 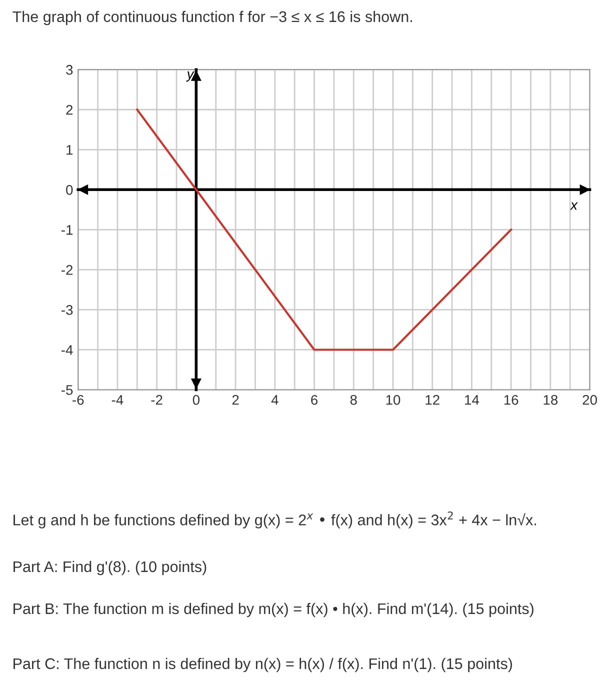 What do you see at coordinates (67, 390) in the screenshot?
I see `y-tick-label: -5` at bounding box center [67, 390].